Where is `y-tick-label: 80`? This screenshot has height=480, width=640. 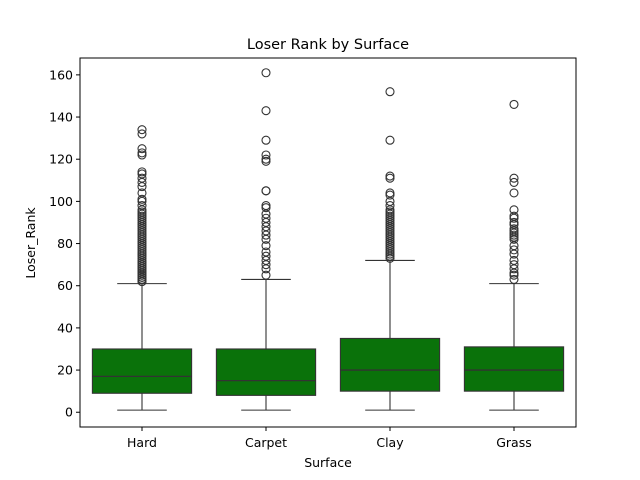 y-tick-label: 80 is located at coordinates (65, 243).